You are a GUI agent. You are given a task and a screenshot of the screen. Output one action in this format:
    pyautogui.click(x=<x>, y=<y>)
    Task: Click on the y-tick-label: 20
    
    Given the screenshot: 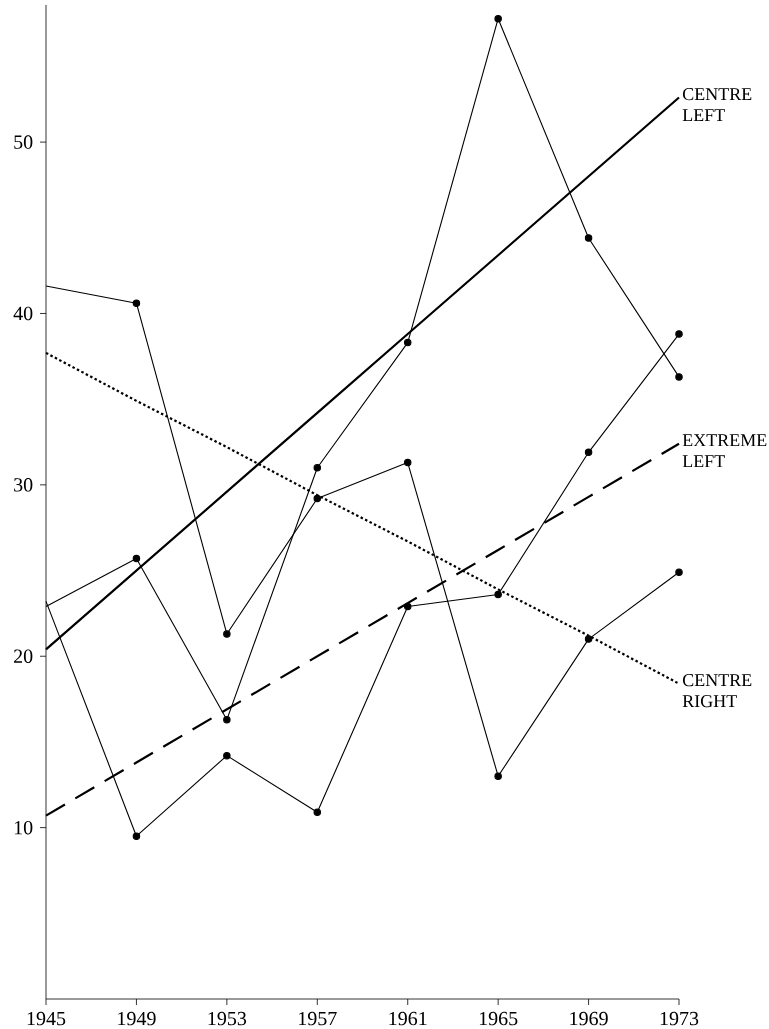 What is the action you would take?
    pyautogui.click(x=23, y=656)
    